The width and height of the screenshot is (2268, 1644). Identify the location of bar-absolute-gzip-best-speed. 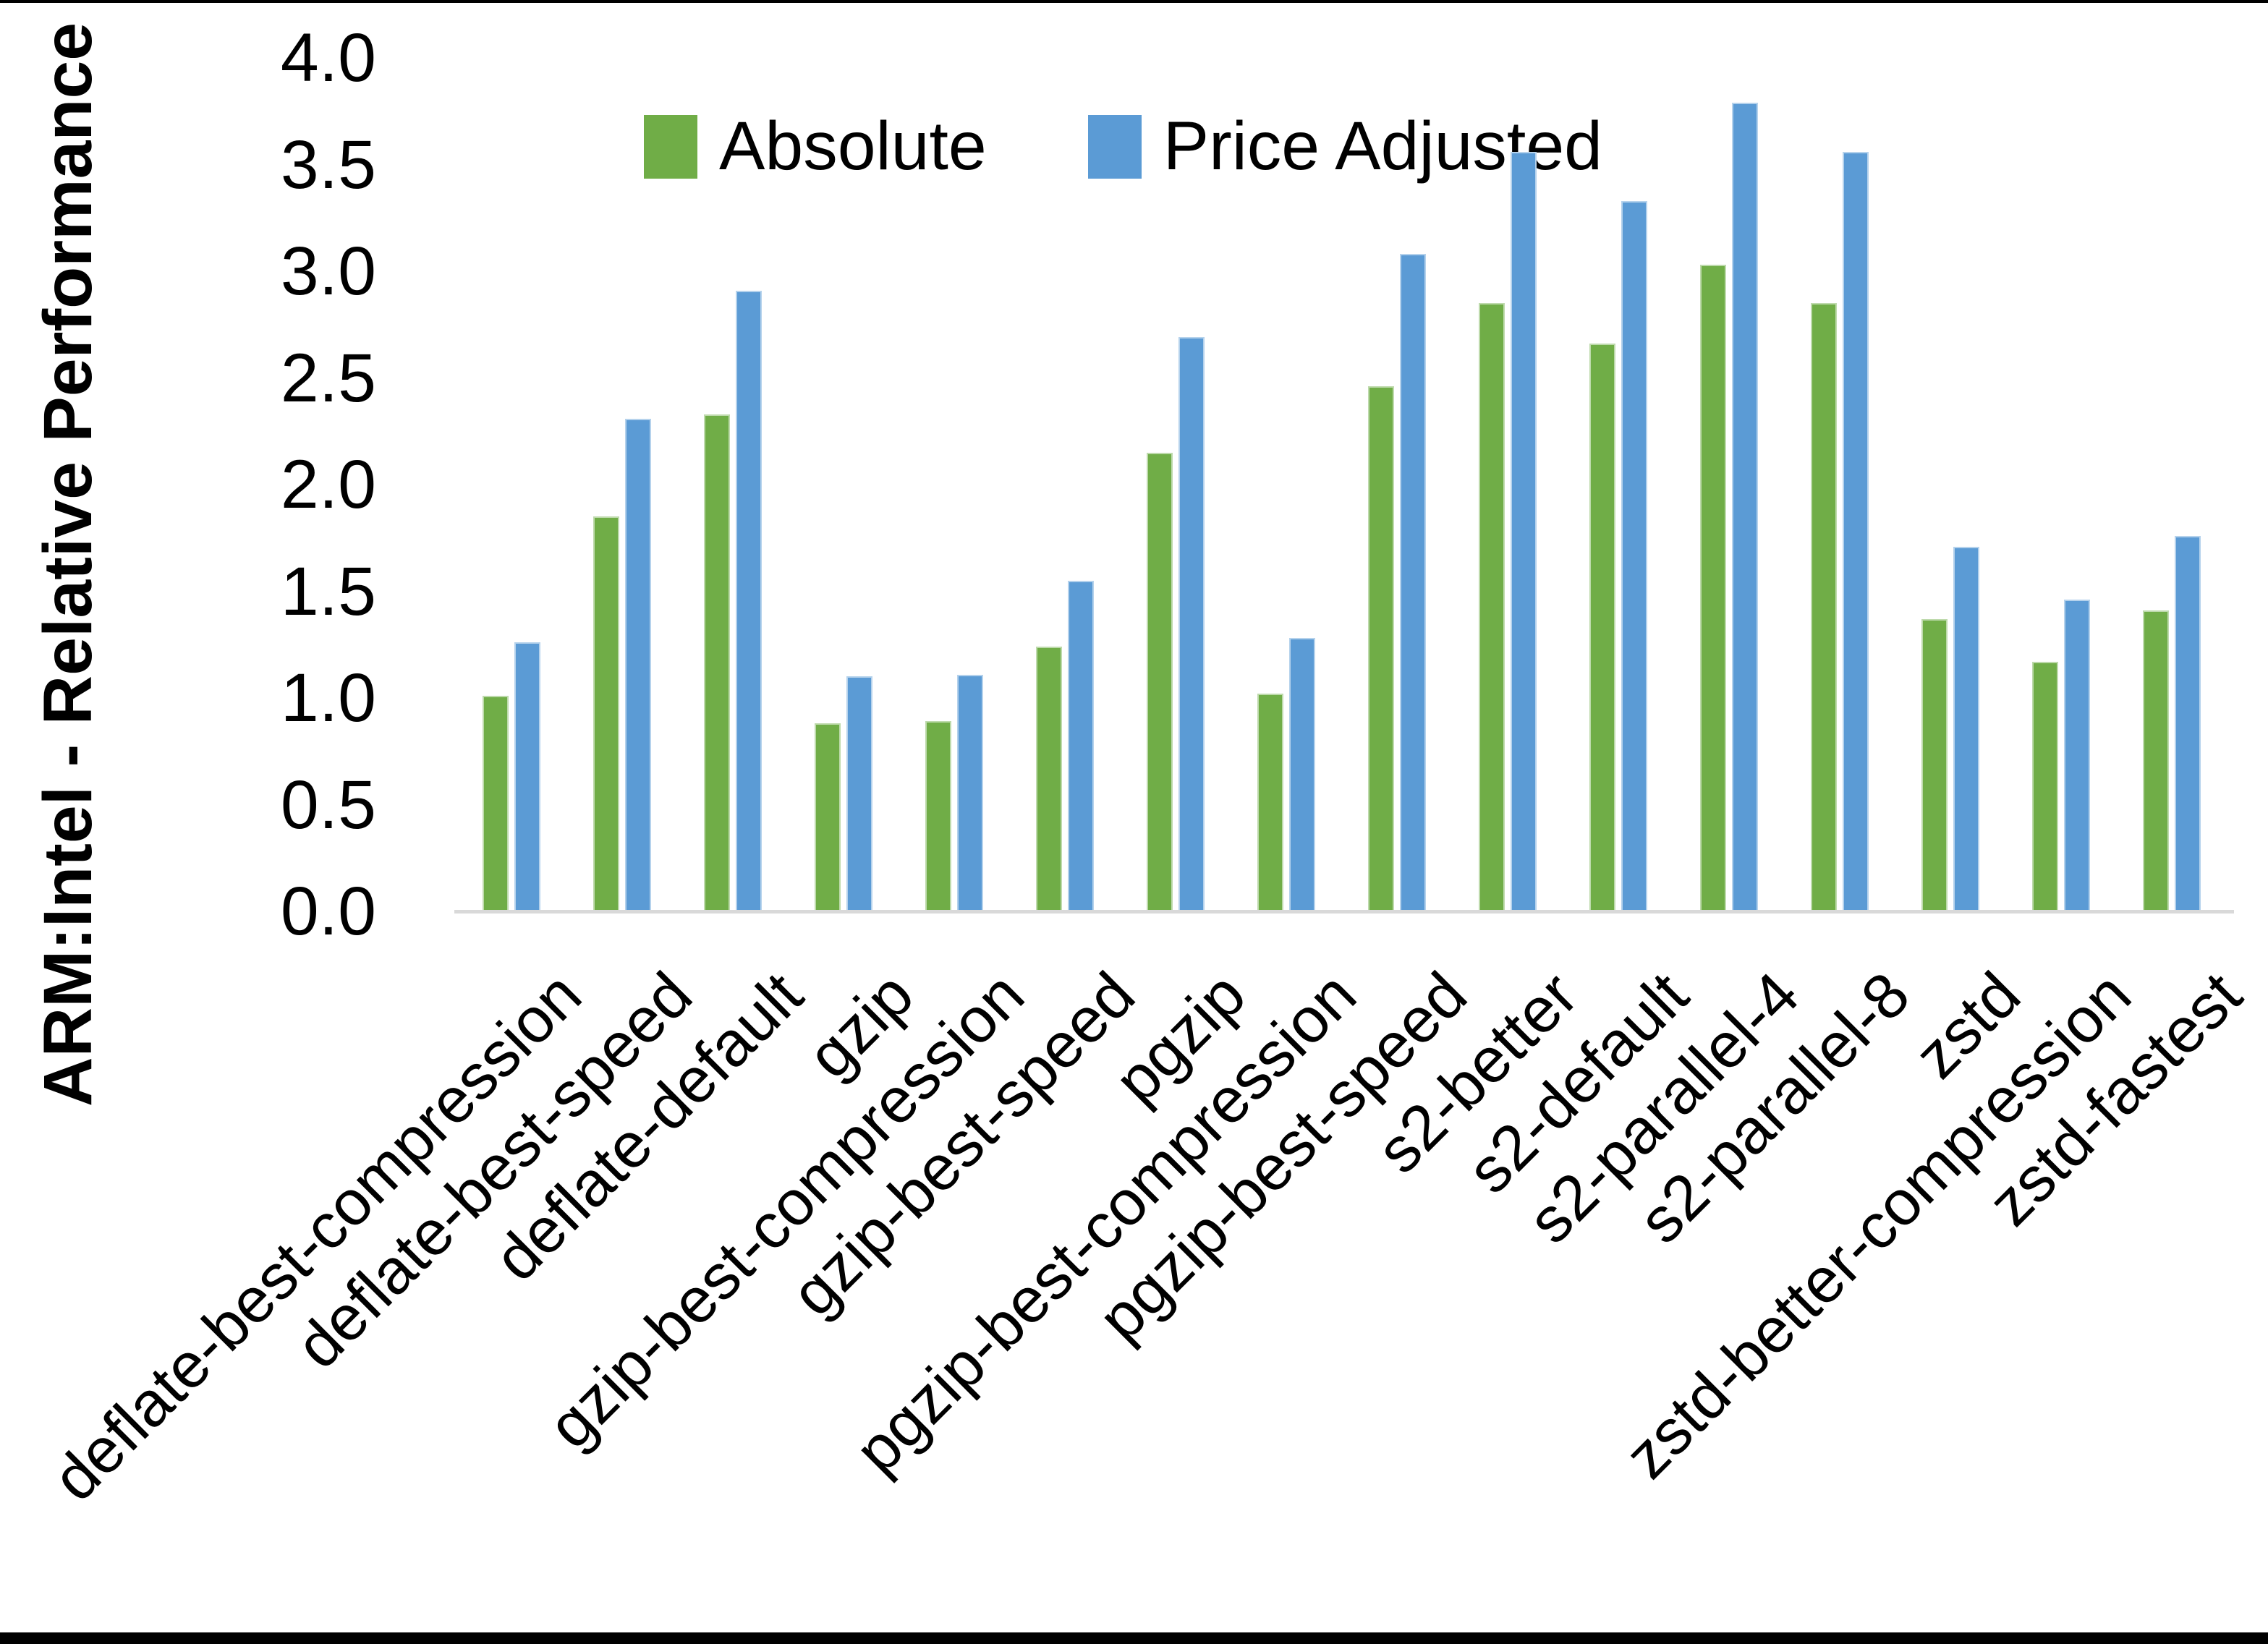
(1049, 779).